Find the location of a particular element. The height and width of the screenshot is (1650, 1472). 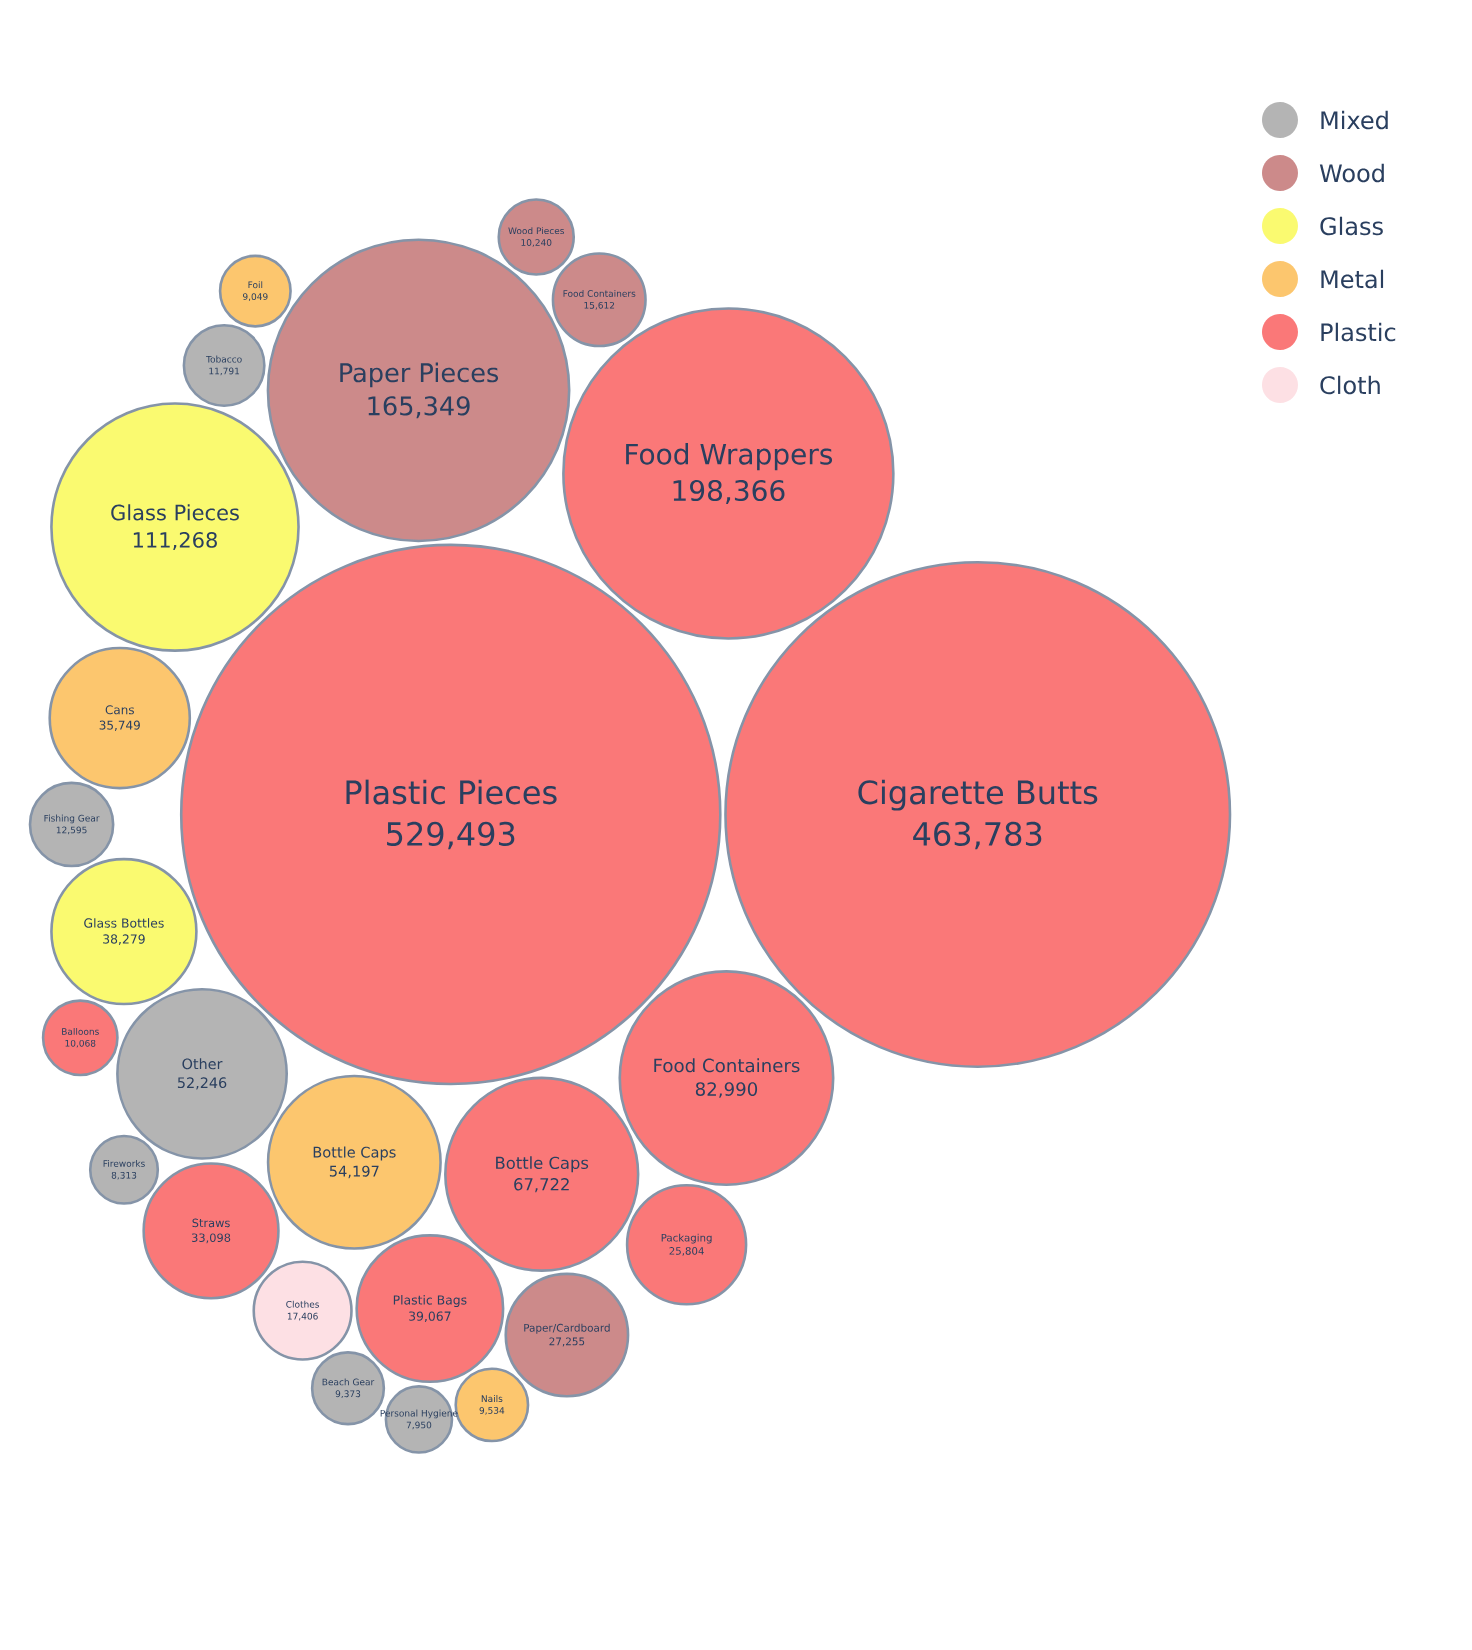

legend-label: Cloth is located at coordinates (1350, 385).